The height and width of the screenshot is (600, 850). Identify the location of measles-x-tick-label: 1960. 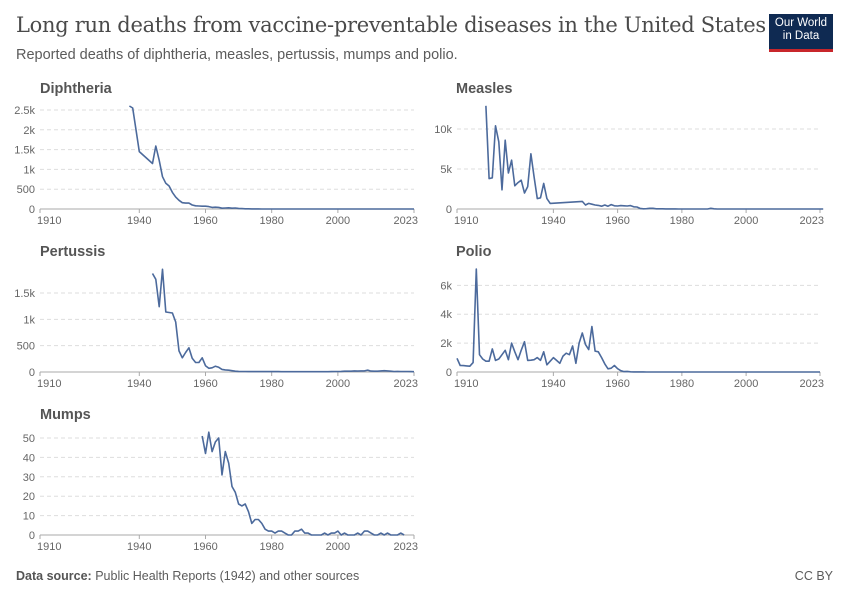
(617, 221).